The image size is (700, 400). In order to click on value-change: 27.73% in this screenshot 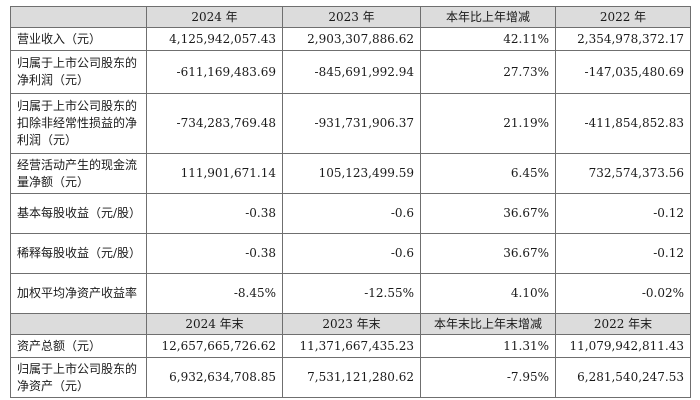, I will do `click(488, 72)`.